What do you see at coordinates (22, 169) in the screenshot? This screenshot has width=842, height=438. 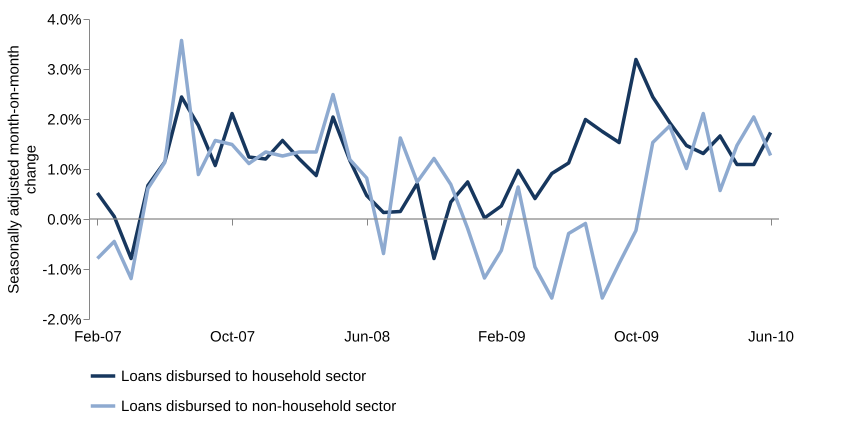 I see `y-axis-title: Seasonally adjusted month-on-month change` at bounding box center [22, 169].